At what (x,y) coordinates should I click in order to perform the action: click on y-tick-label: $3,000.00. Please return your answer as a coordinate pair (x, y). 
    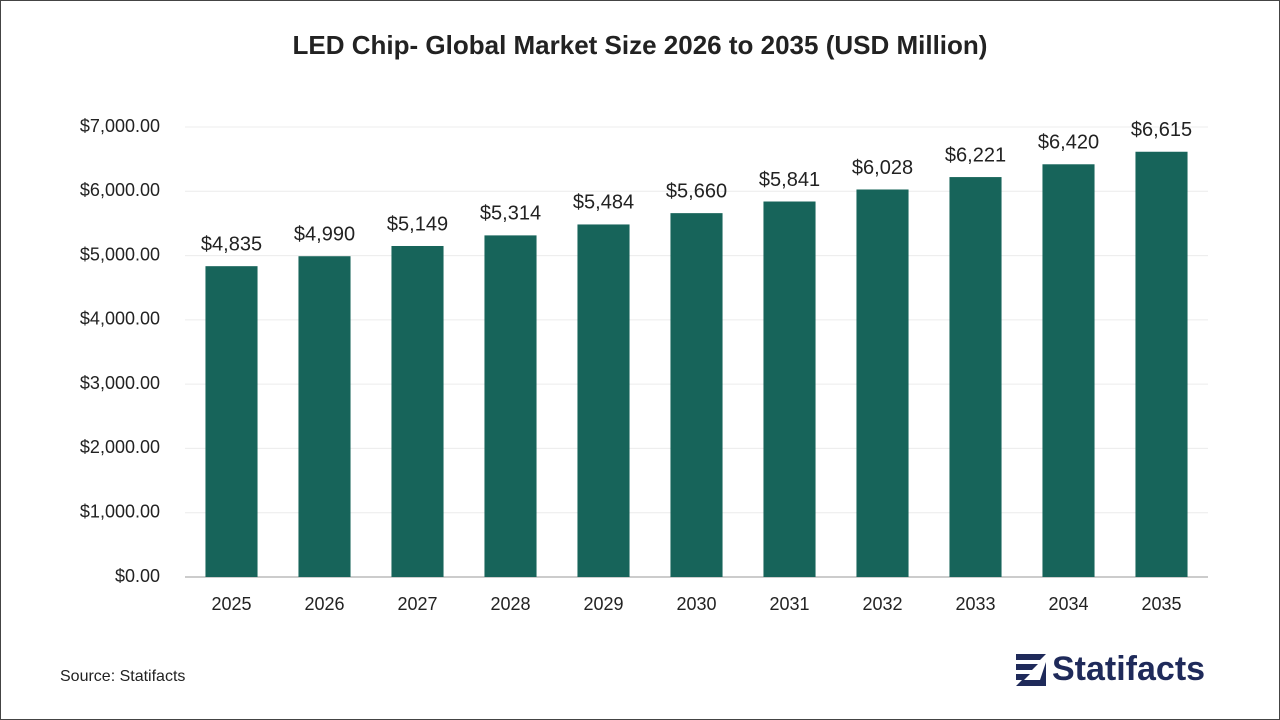
    Looking at the image, I should click on (120, 383).